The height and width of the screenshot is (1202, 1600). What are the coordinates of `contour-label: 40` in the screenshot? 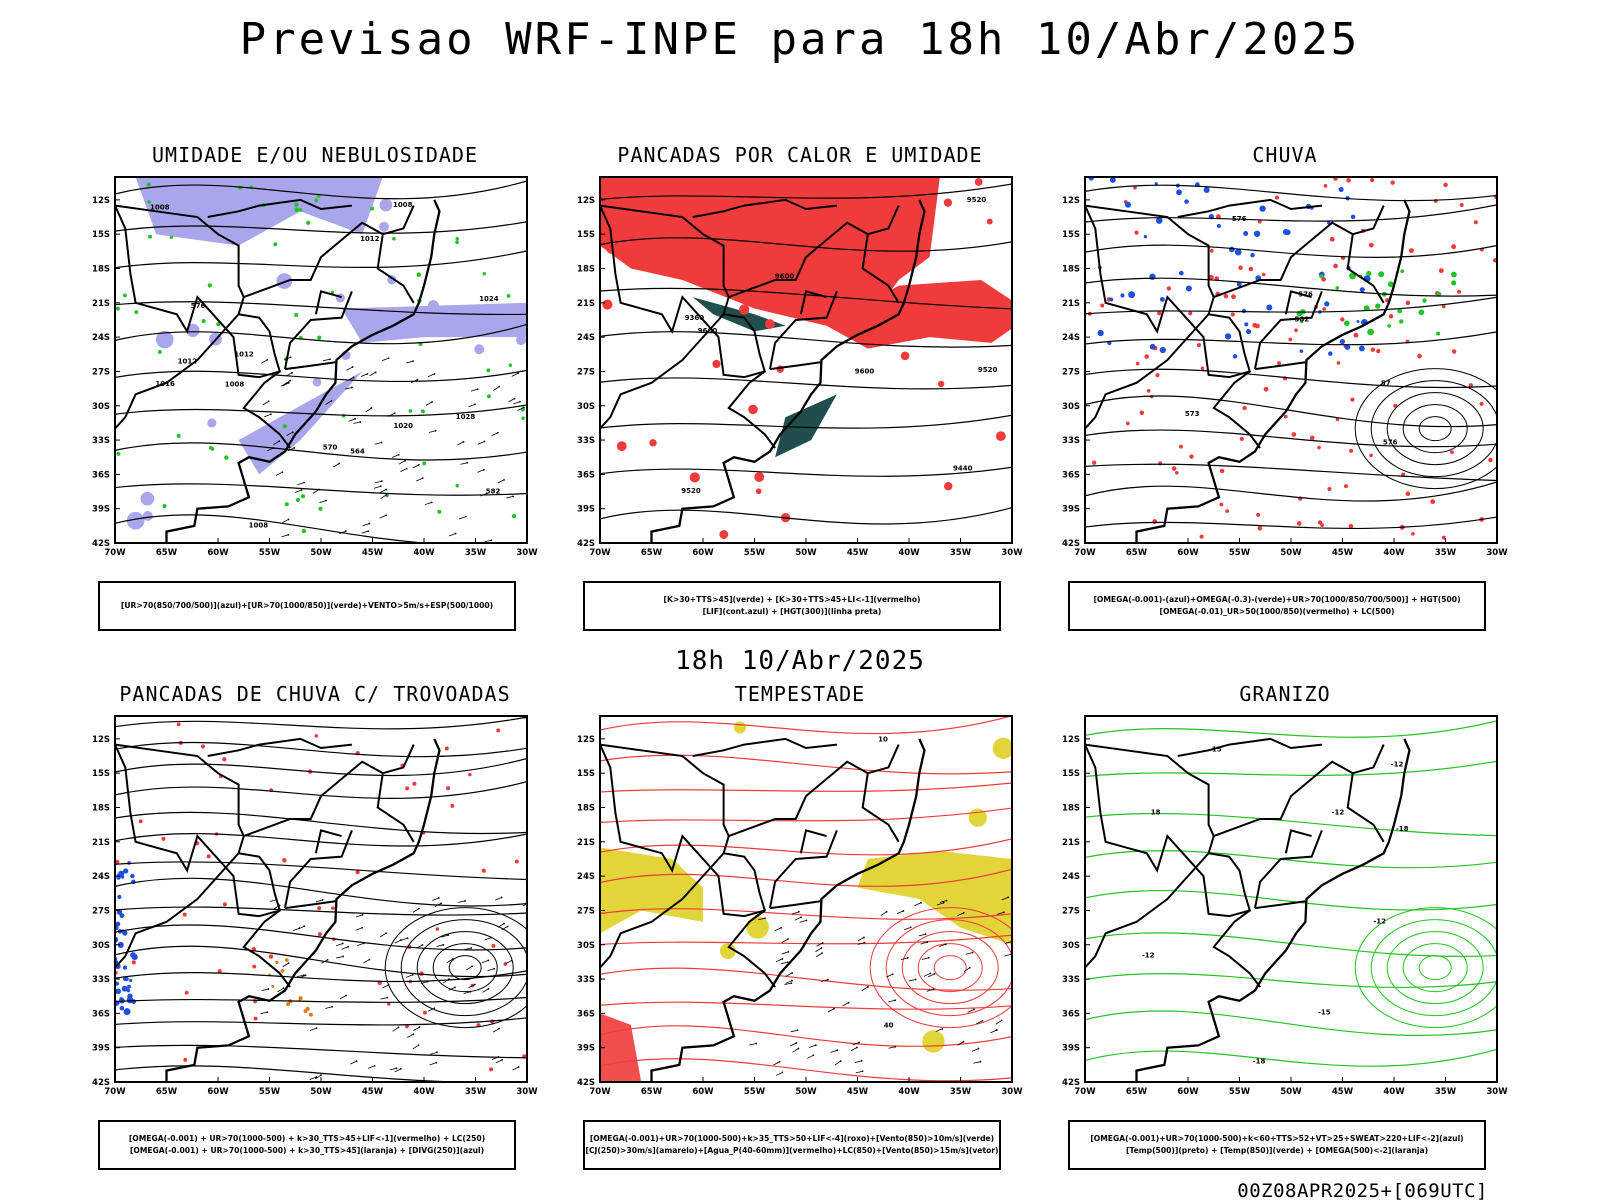 It's located at (889, 1025).